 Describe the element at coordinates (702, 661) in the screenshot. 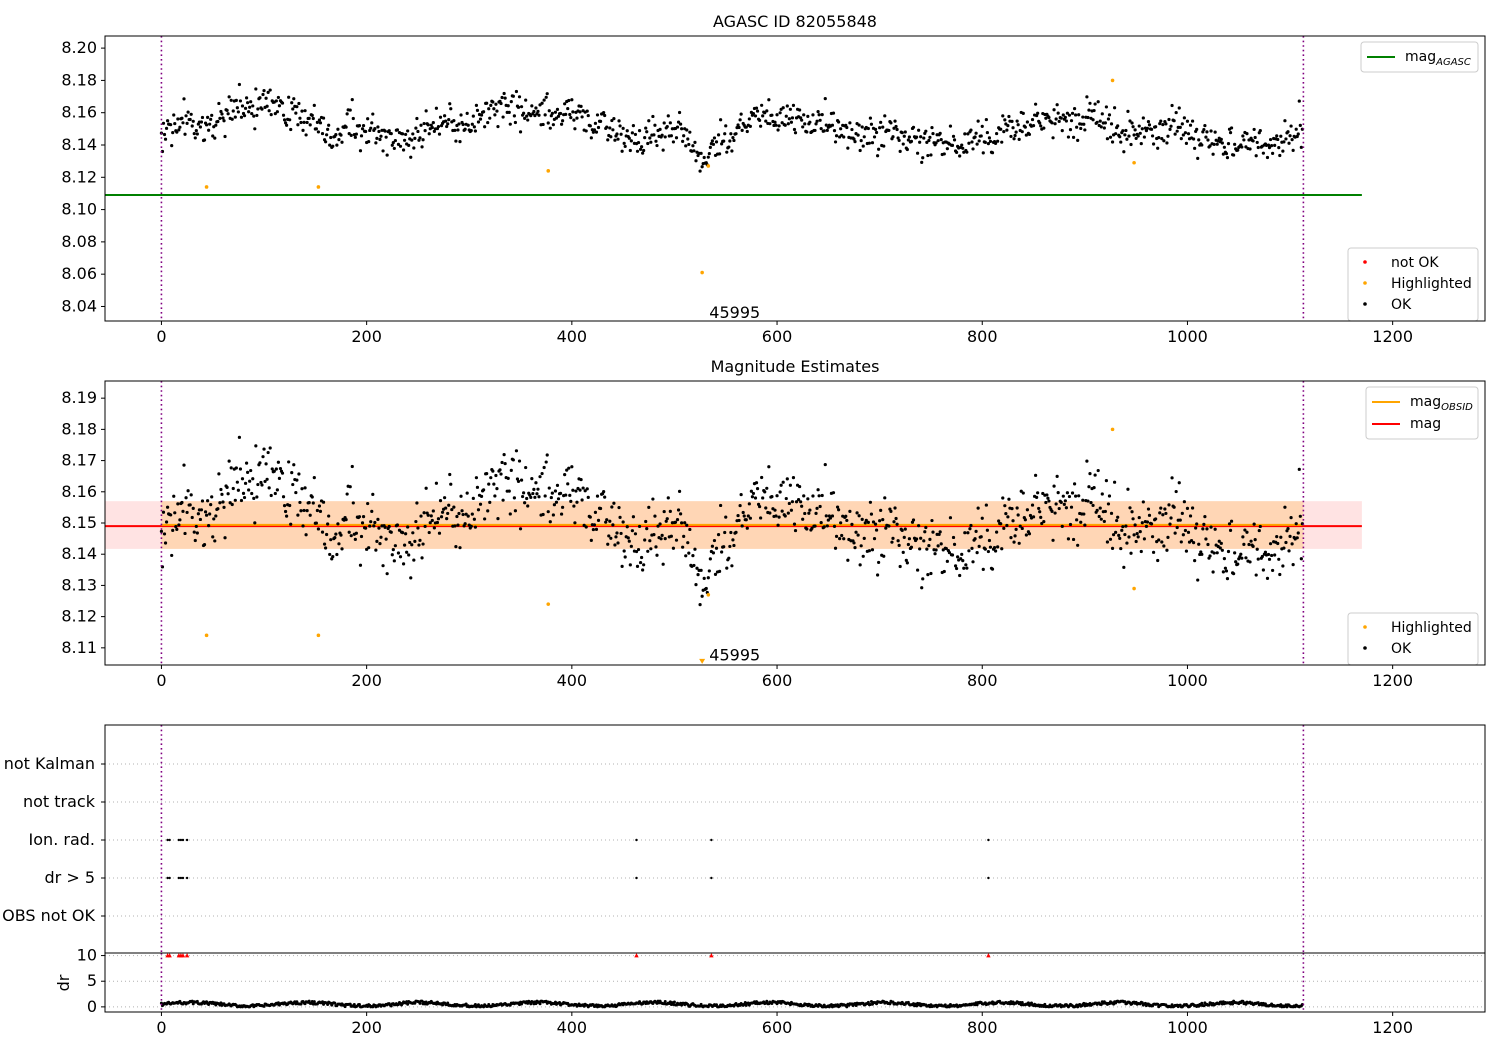

I see `p2-clipped-marker` at that location.